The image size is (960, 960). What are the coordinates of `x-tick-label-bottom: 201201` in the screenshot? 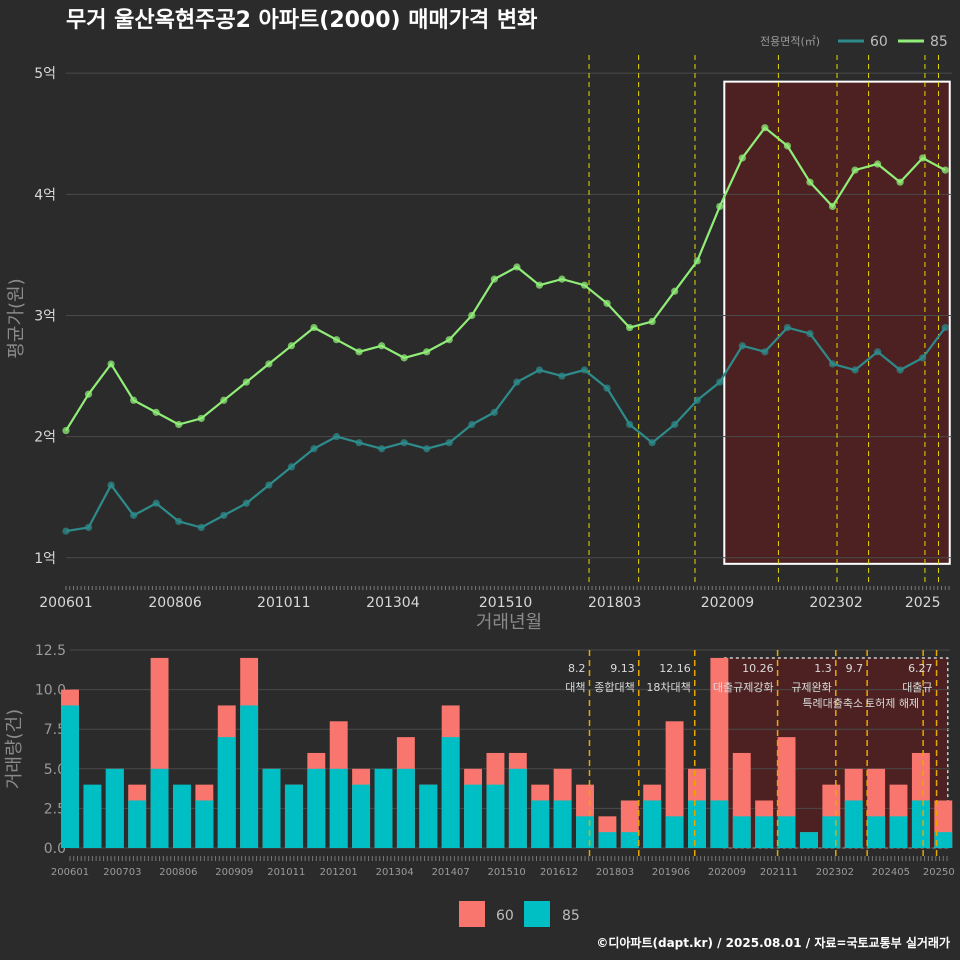 It's located at (339, 872).